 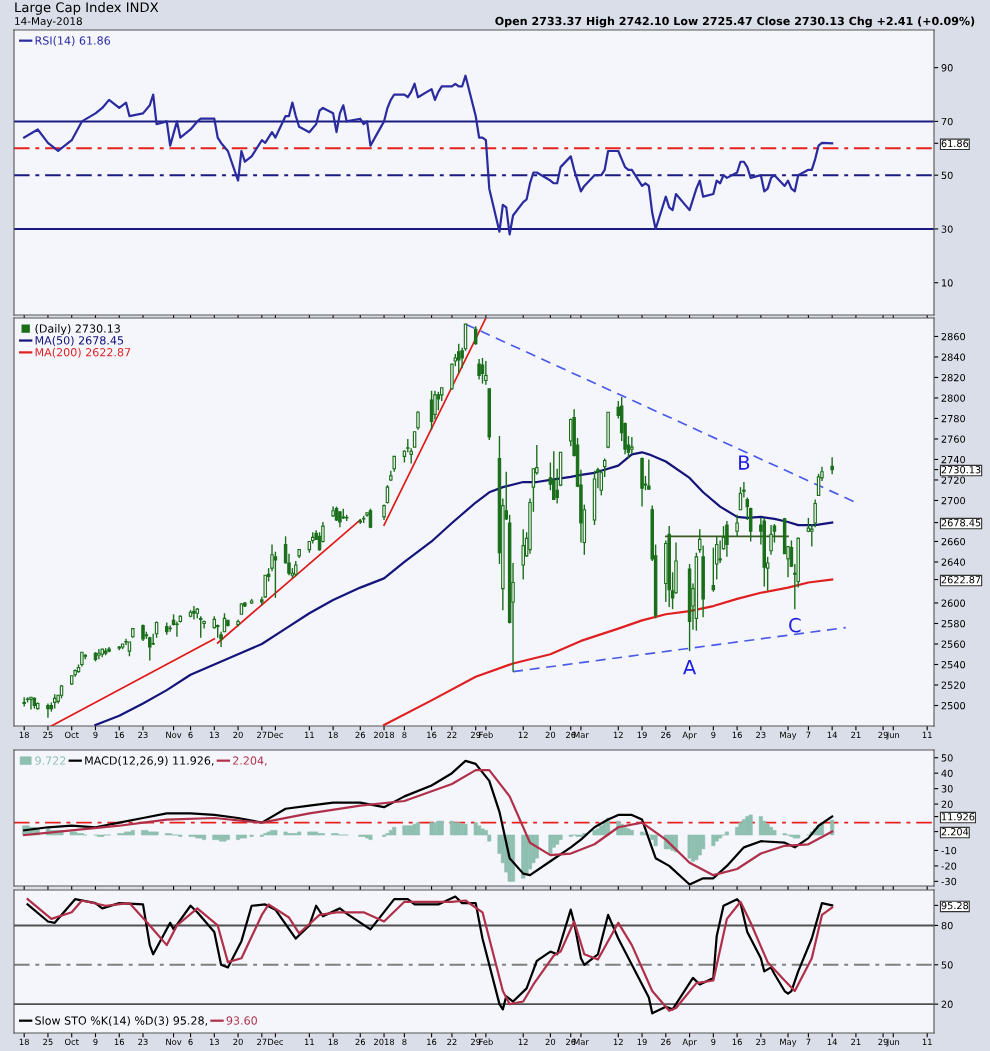 I want to click on y-tick-label: 40, so click(x=947, y=773).